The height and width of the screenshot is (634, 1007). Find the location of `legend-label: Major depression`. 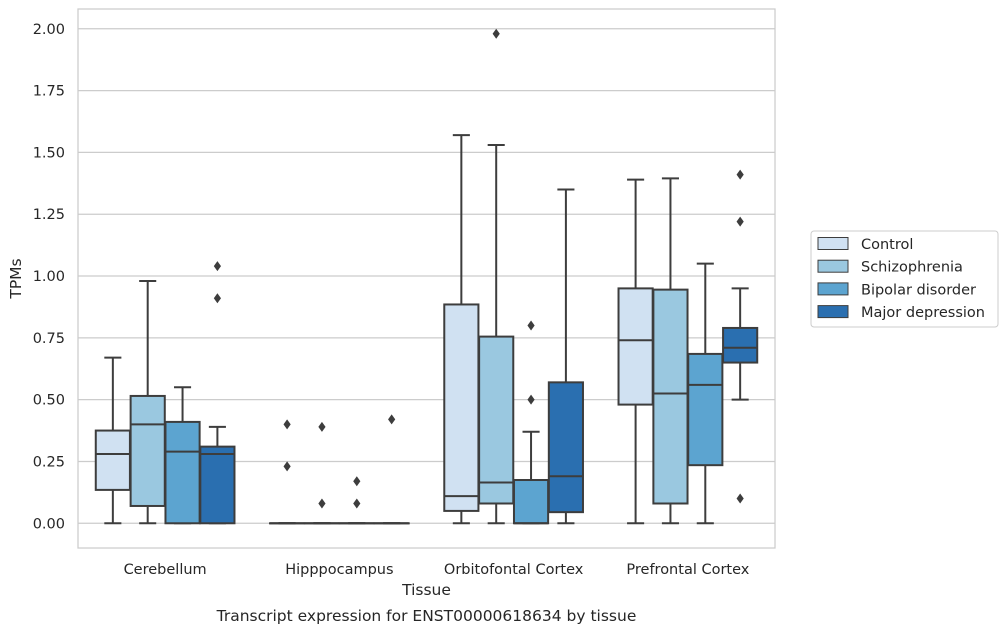

legend-label: Major depression is located at coordinates (923, 313).